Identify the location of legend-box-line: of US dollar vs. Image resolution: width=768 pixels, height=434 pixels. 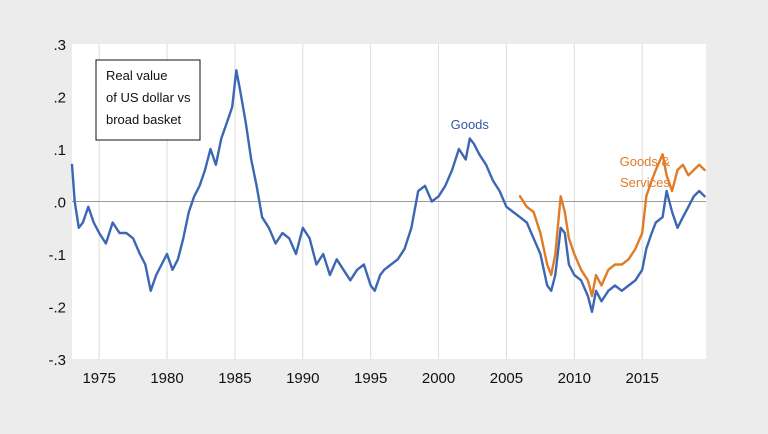
(148, 97).